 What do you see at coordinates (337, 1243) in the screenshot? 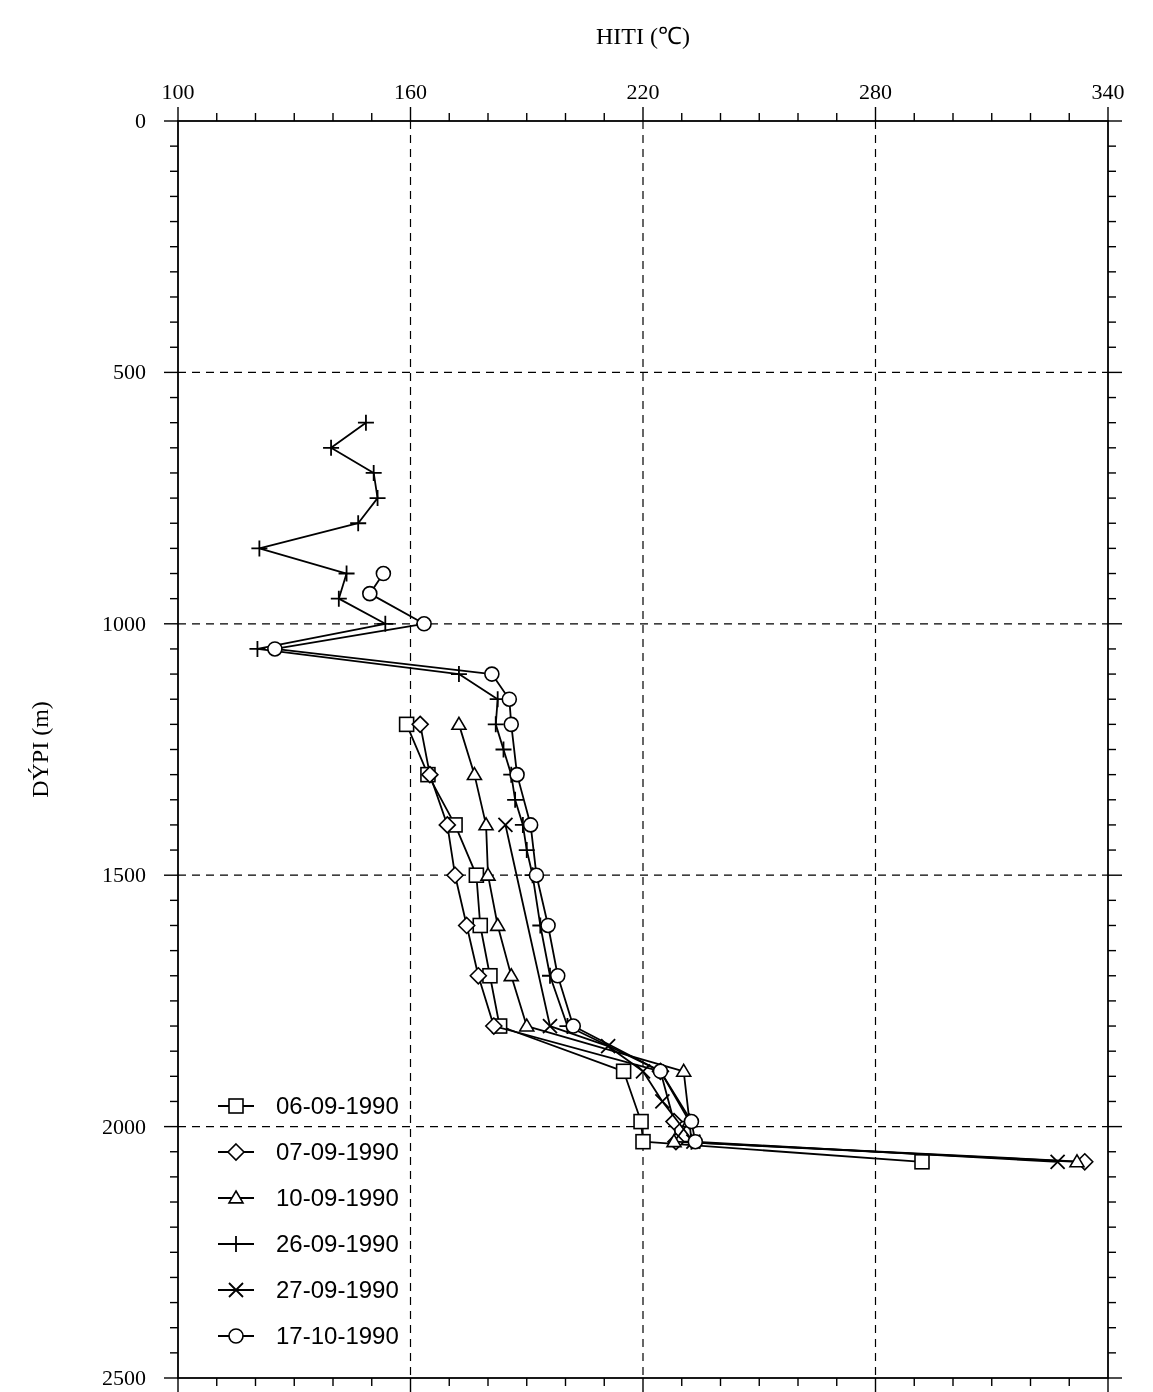
I see `legend-label: 26-09-1990` at bounding box center [337, 1243].